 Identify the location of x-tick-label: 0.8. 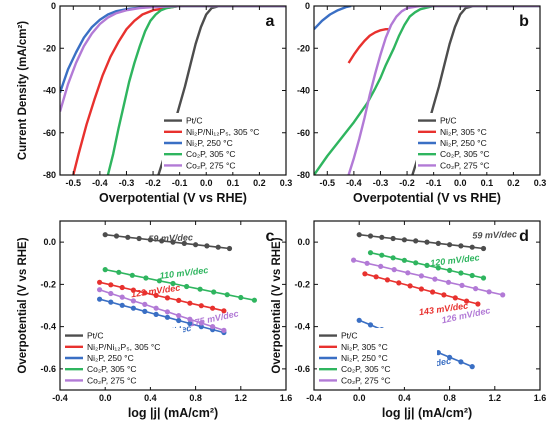
(195, 398).